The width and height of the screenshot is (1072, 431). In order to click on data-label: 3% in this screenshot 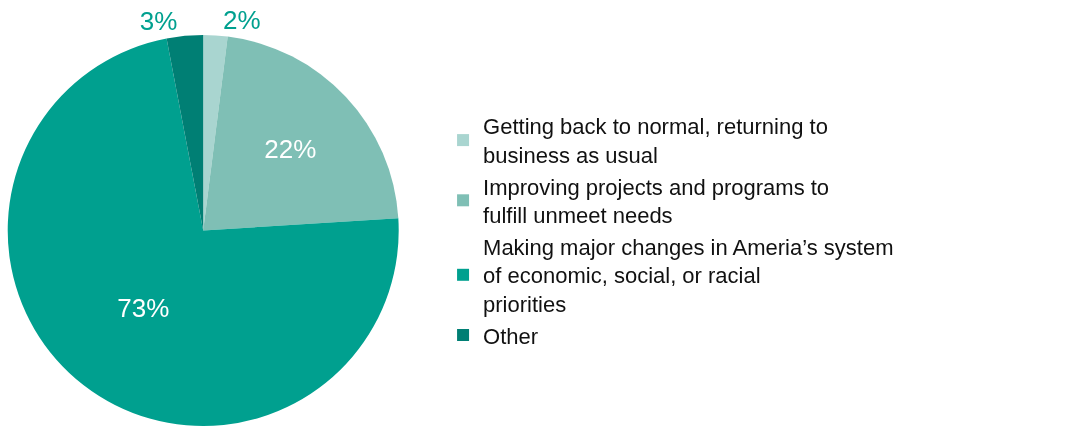, I will do `click(158, 21)`.